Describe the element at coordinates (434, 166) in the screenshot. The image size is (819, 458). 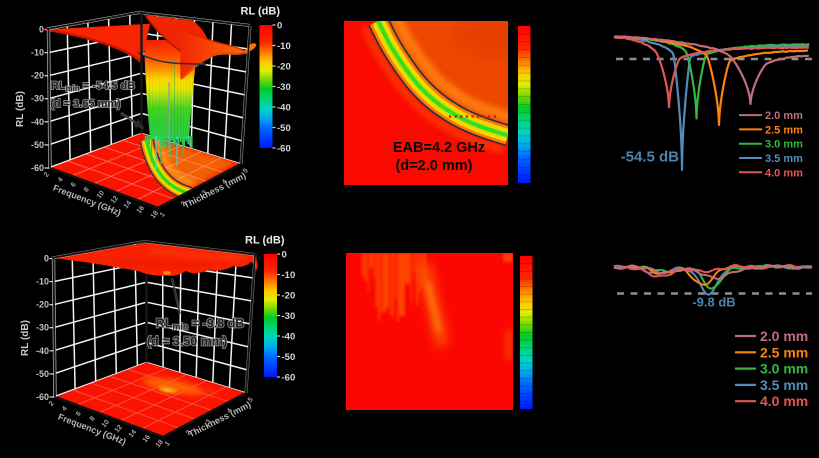
I see `svg-text: (d=2.0 mm)` at that location.